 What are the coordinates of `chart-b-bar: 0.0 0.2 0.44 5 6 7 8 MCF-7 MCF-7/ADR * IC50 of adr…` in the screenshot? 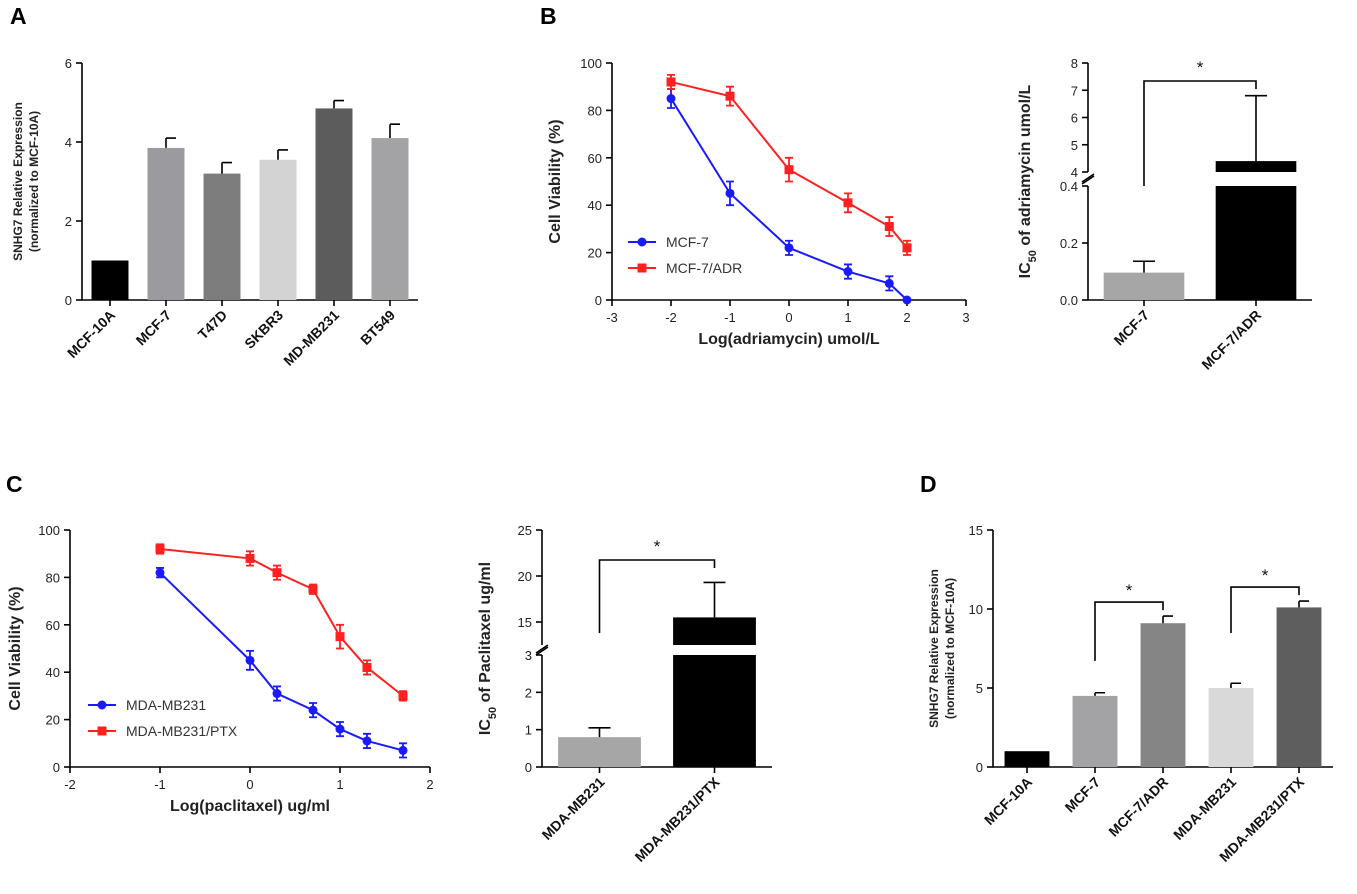 It's located at (1164, 214).